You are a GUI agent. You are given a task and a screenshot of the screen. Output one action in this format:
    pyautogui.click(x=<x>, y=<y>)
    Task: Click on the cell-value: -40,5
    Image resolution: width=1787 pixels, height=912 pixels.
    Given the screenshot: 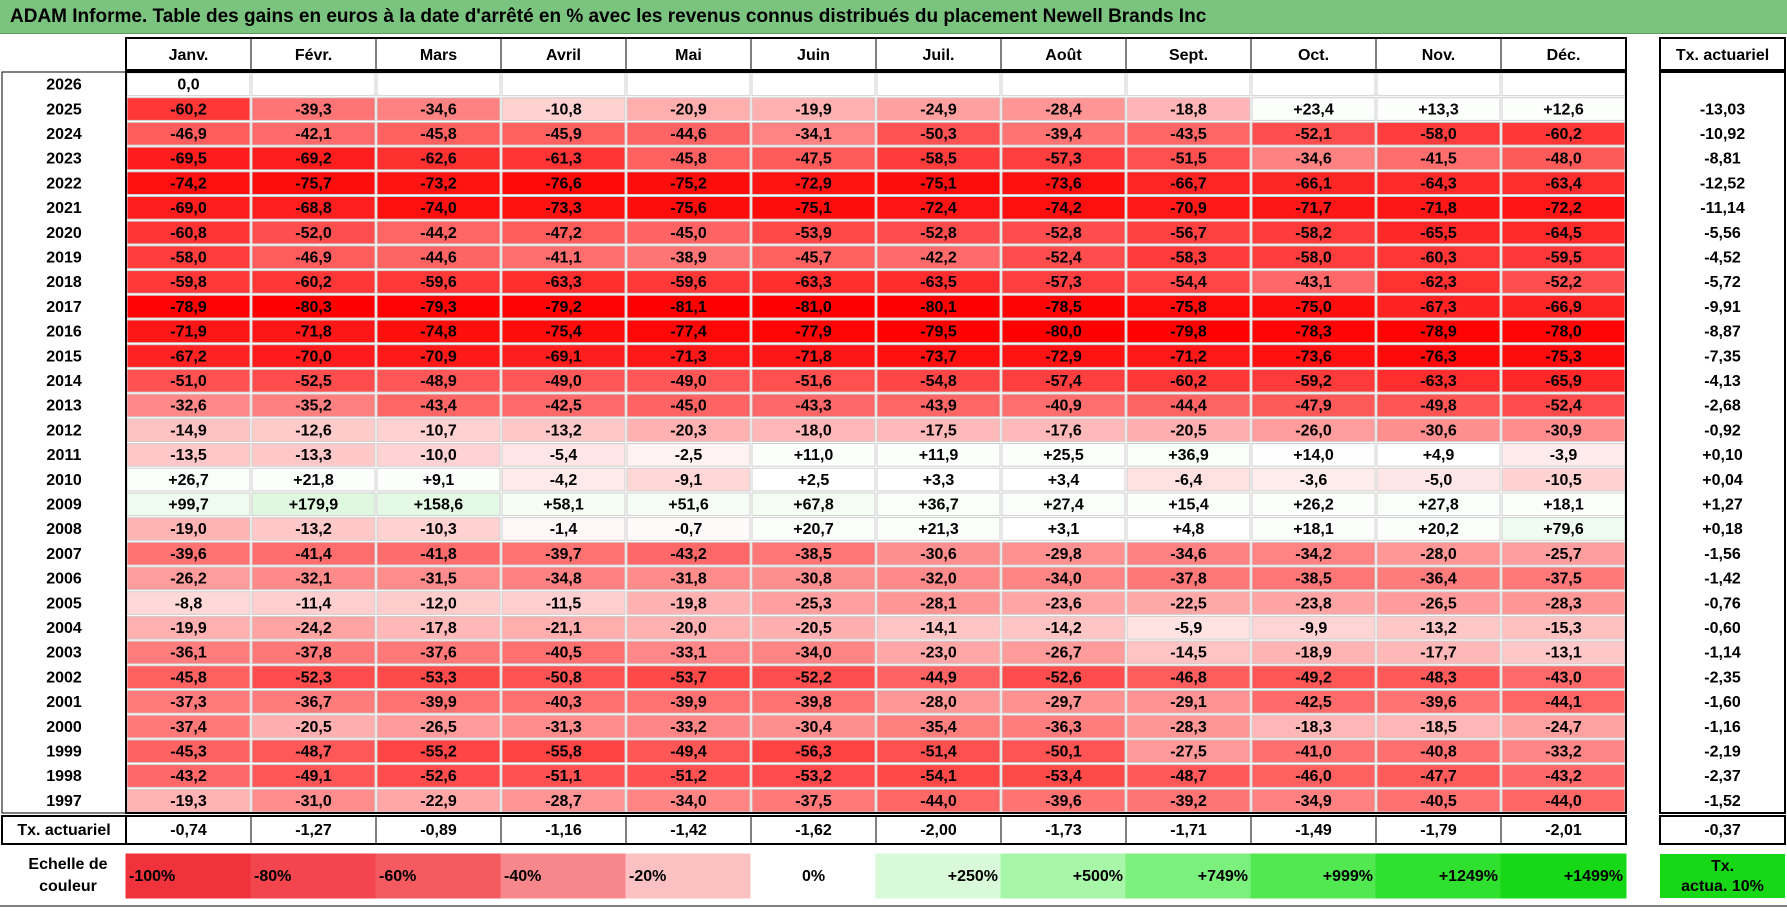 What is the action you would take?
    pyautogui.click(x=563, y=653)
    